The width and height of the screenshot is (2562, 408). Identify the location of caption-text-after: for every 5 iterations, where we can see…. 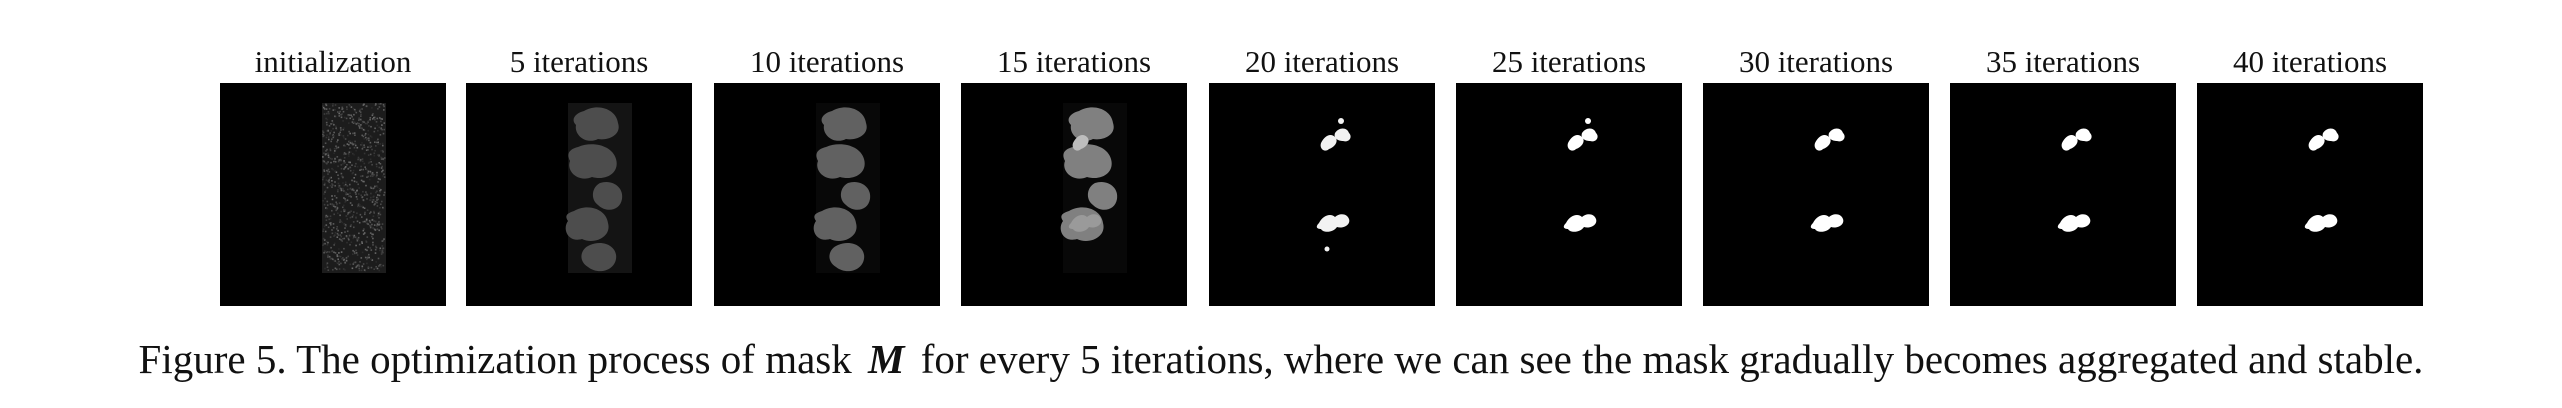
(1672, 359).